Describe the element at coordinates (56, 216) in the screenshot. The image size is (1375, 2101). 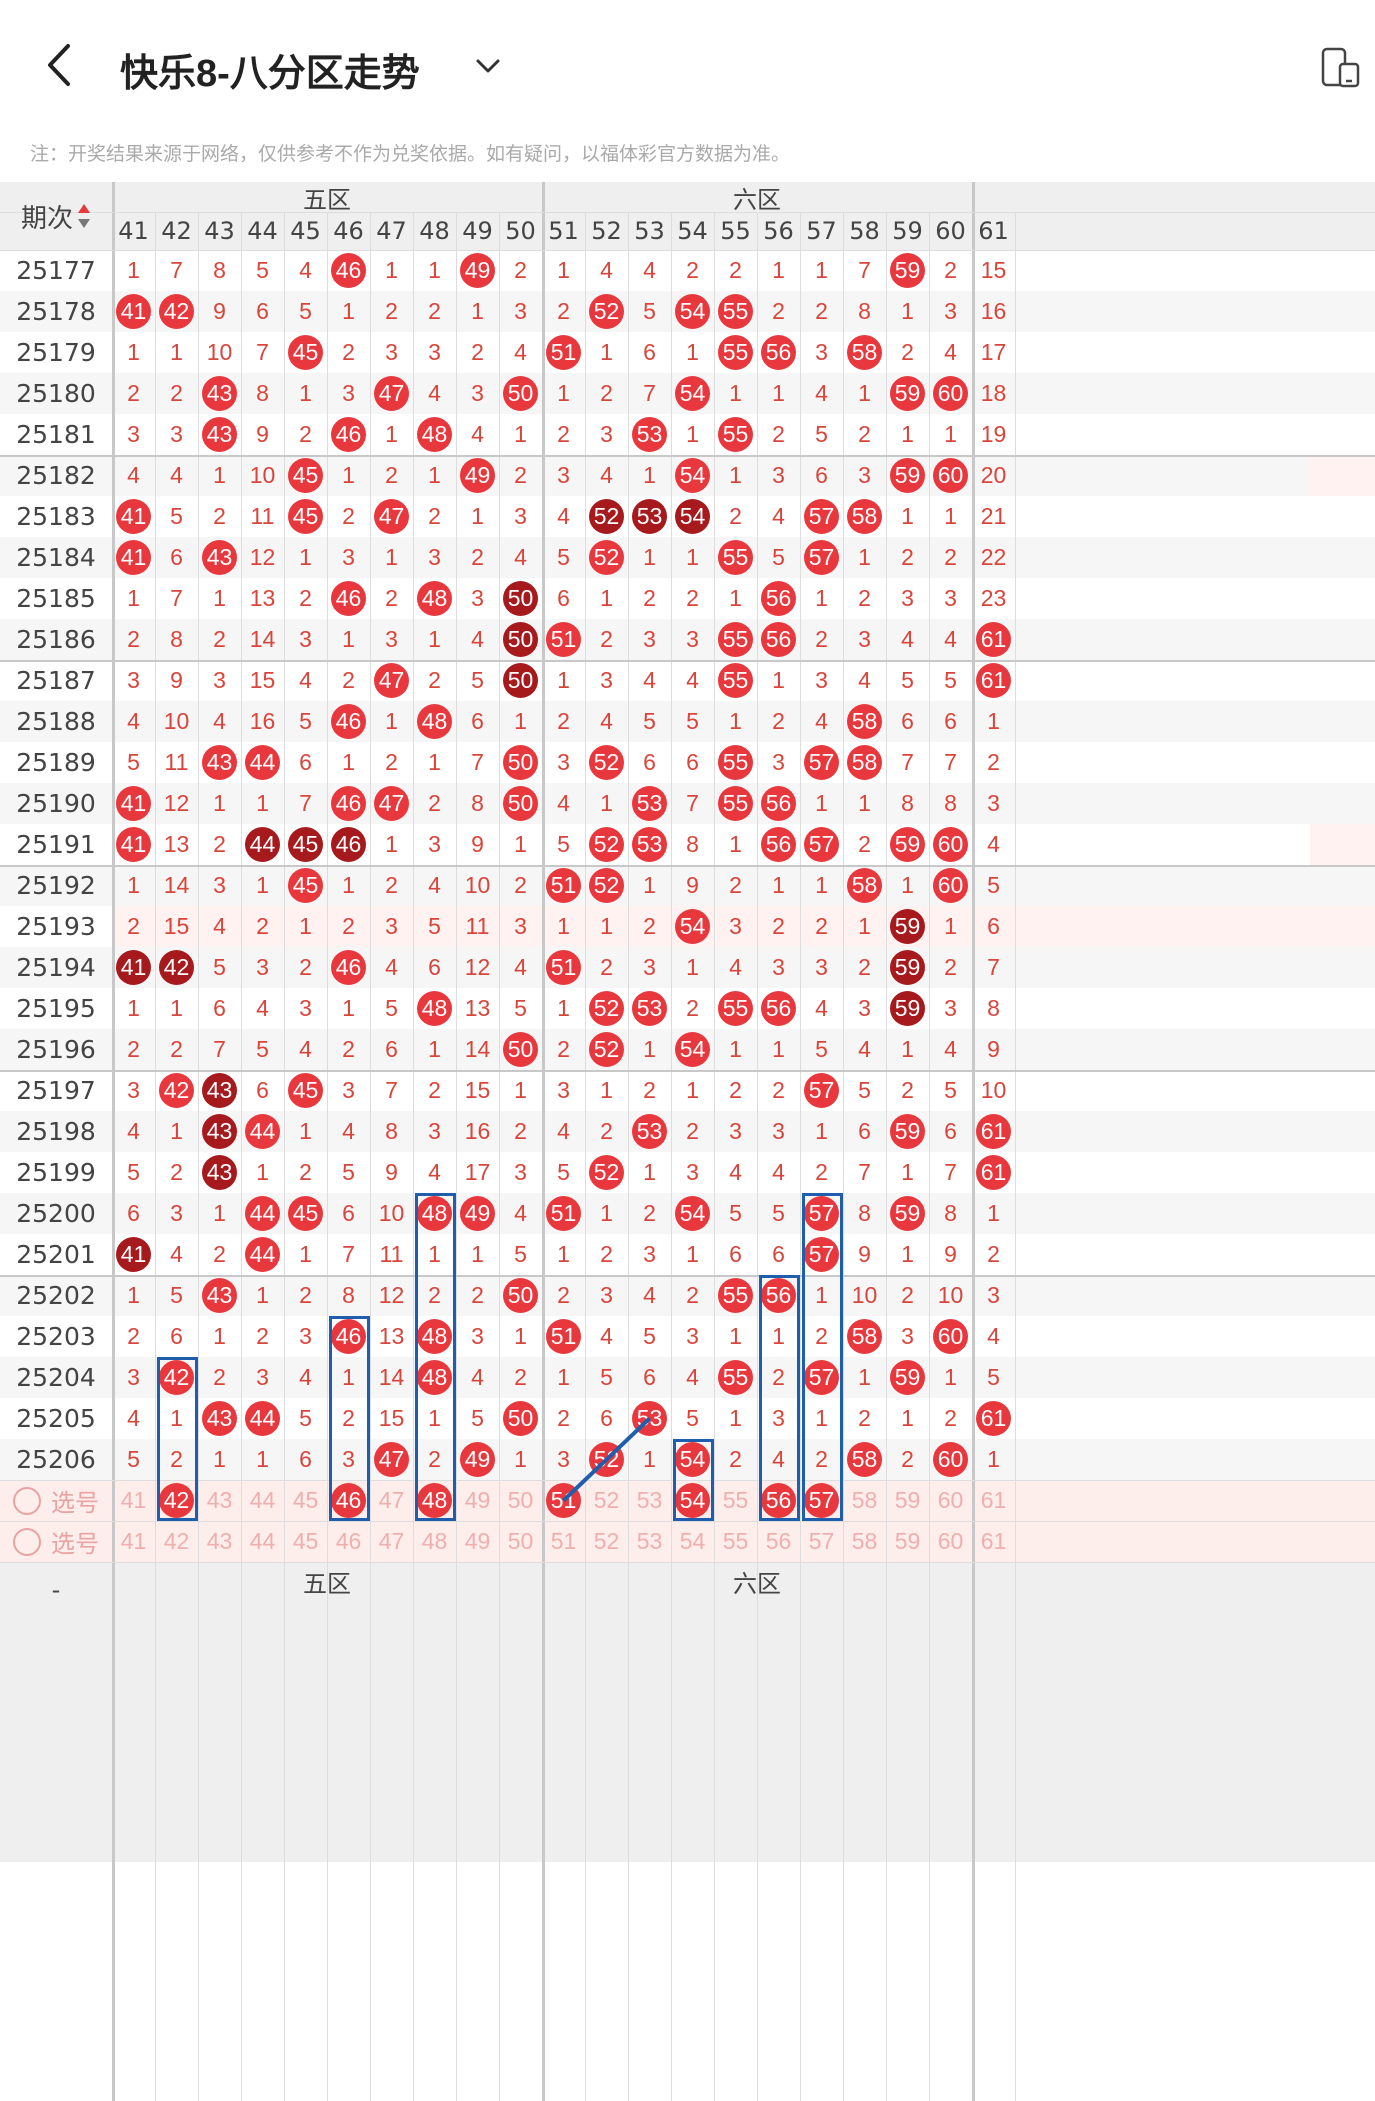
I see `period-header: 期次` at that location.